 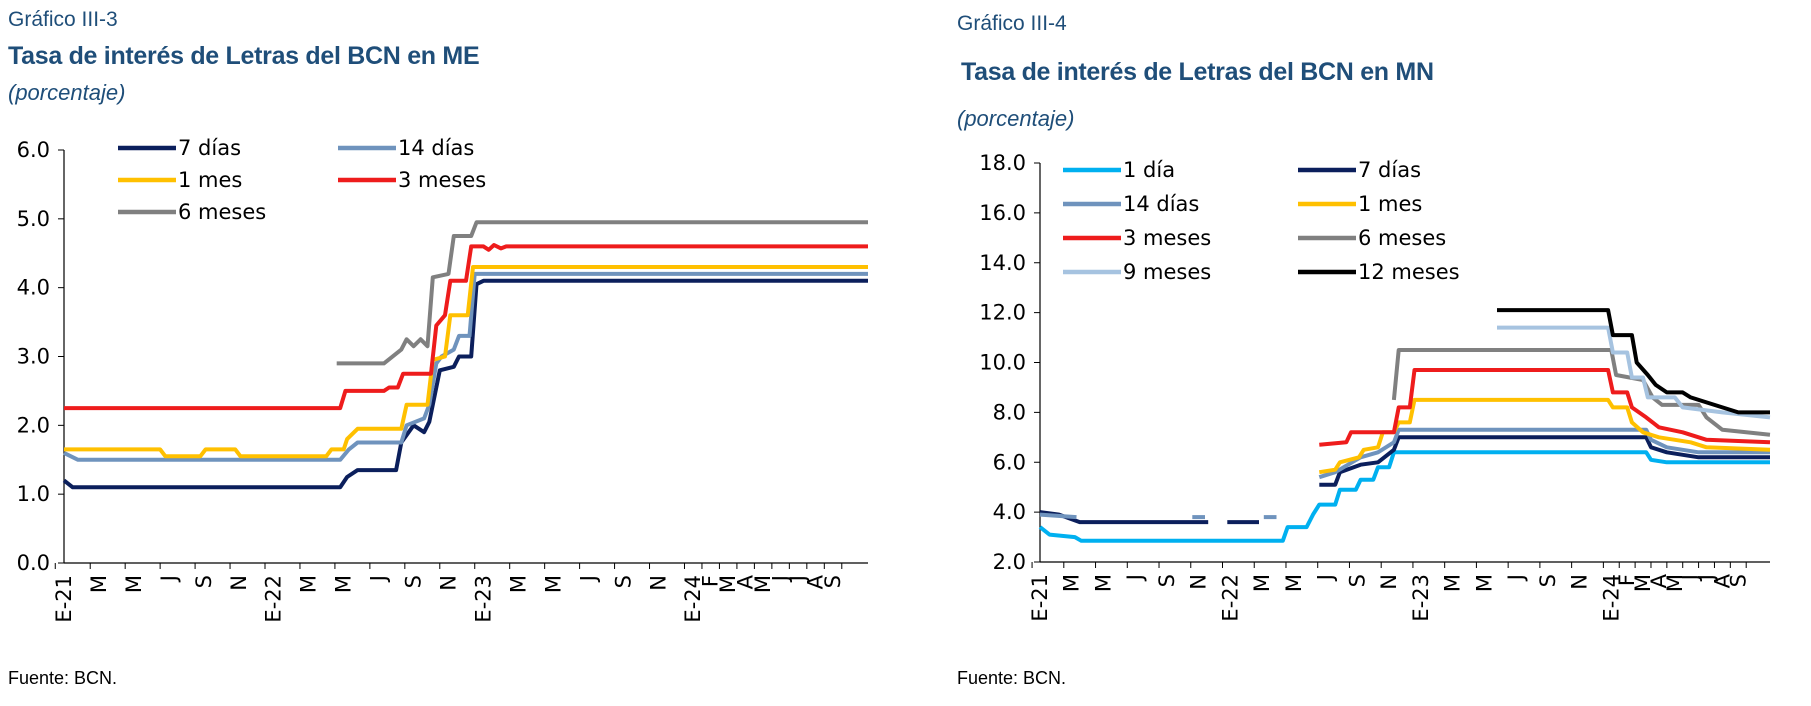 What do you see at coordinates (33, 219) in the screenshot?
I see `y-tick-label: 5.0` at bounding box center [33, 219].